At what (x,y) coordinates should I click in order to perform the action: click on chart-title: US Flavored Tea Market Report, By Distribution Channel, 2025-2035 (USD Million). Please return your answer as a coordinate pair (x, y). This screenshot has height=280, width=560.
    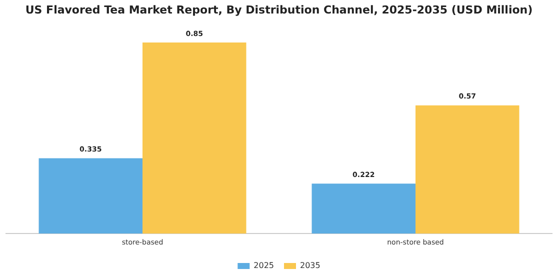
    Looking at the image, I should click on (279, 9).